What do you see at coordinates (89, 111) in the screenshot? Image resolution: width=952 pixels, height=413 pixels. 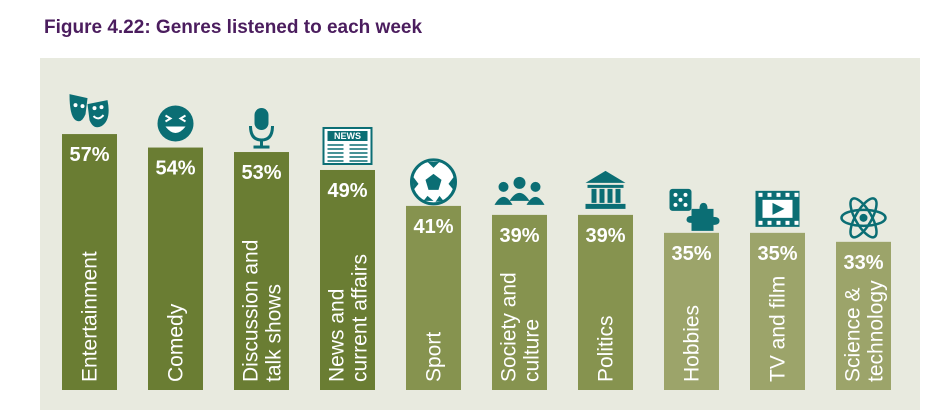 I see `theatre-masks-icon` at bounding box center [89, 111].